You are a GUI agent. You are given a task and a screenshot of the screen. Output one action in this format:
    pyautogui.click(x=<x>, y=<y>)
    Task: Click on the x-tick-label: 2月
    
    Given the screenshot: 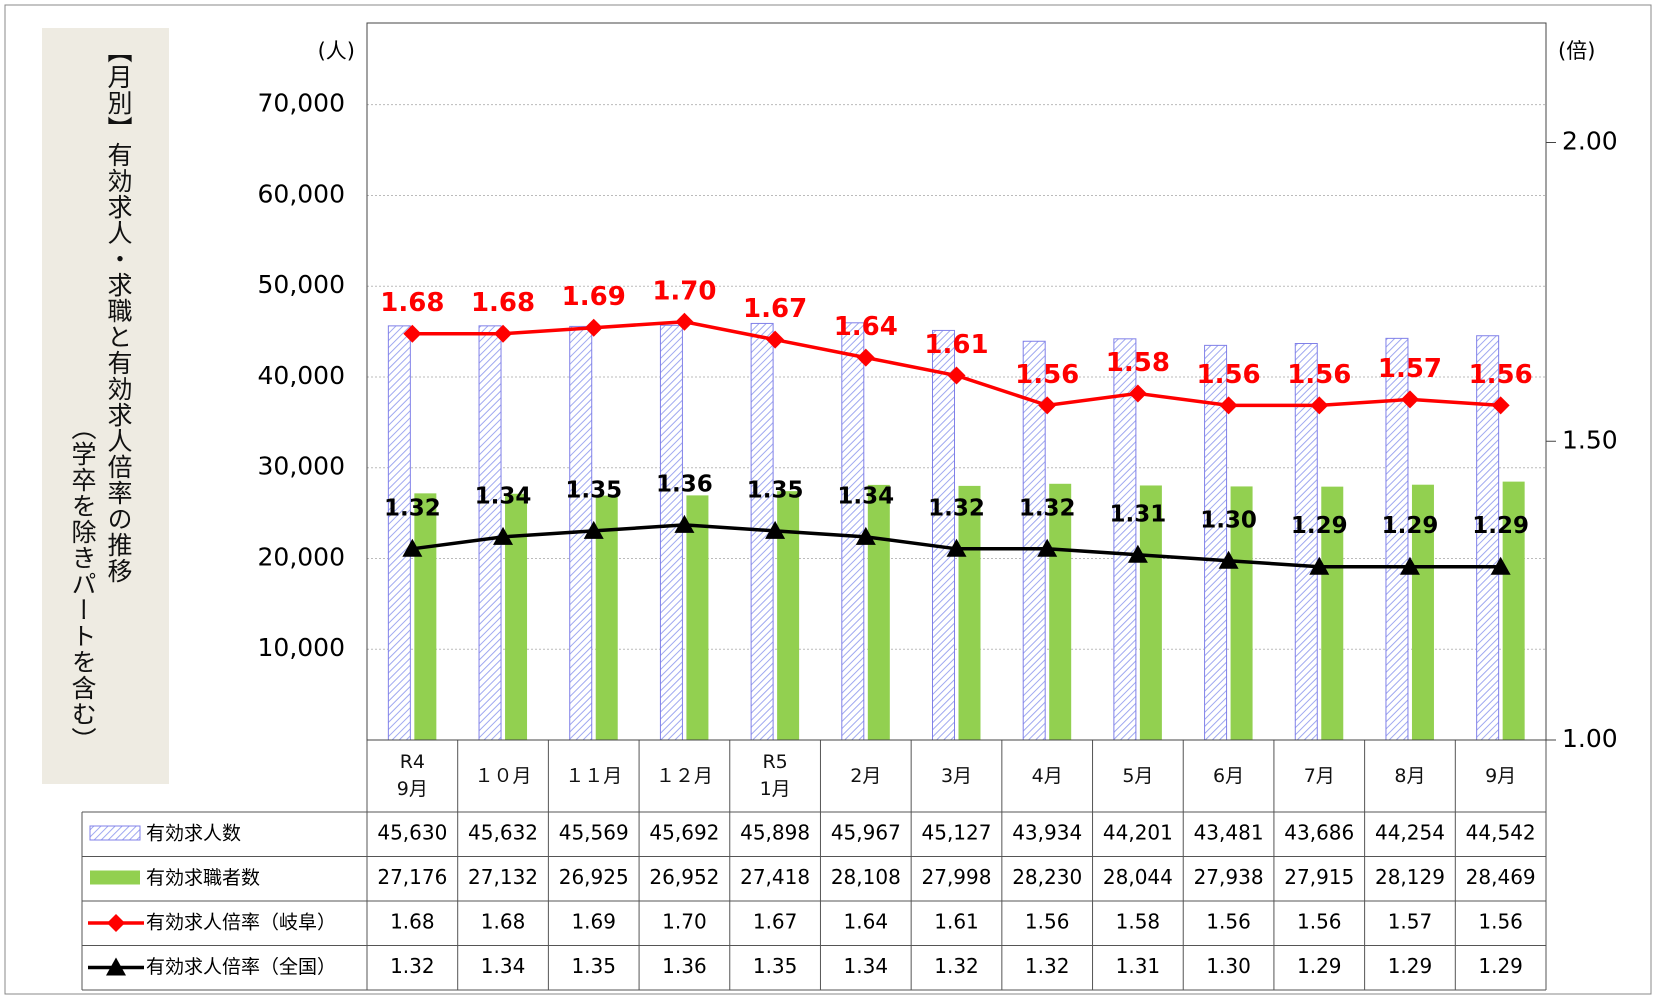 What is the action you would take?
    pyautogui.click(x=866, y=775)
    